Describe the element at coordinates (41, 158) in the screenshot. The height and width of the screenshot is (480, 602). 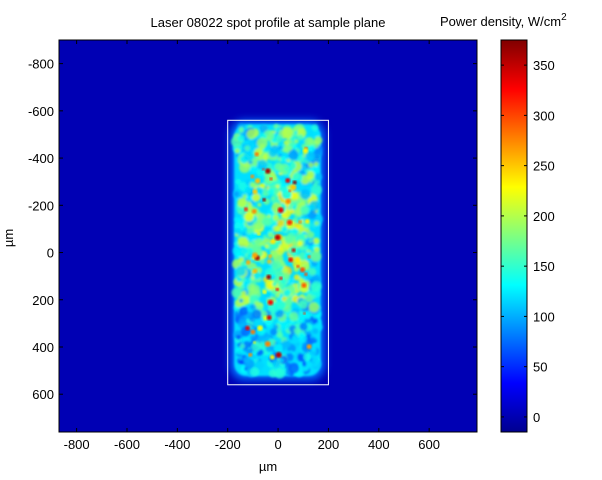
I see `y-tick-label: -400` at that location.